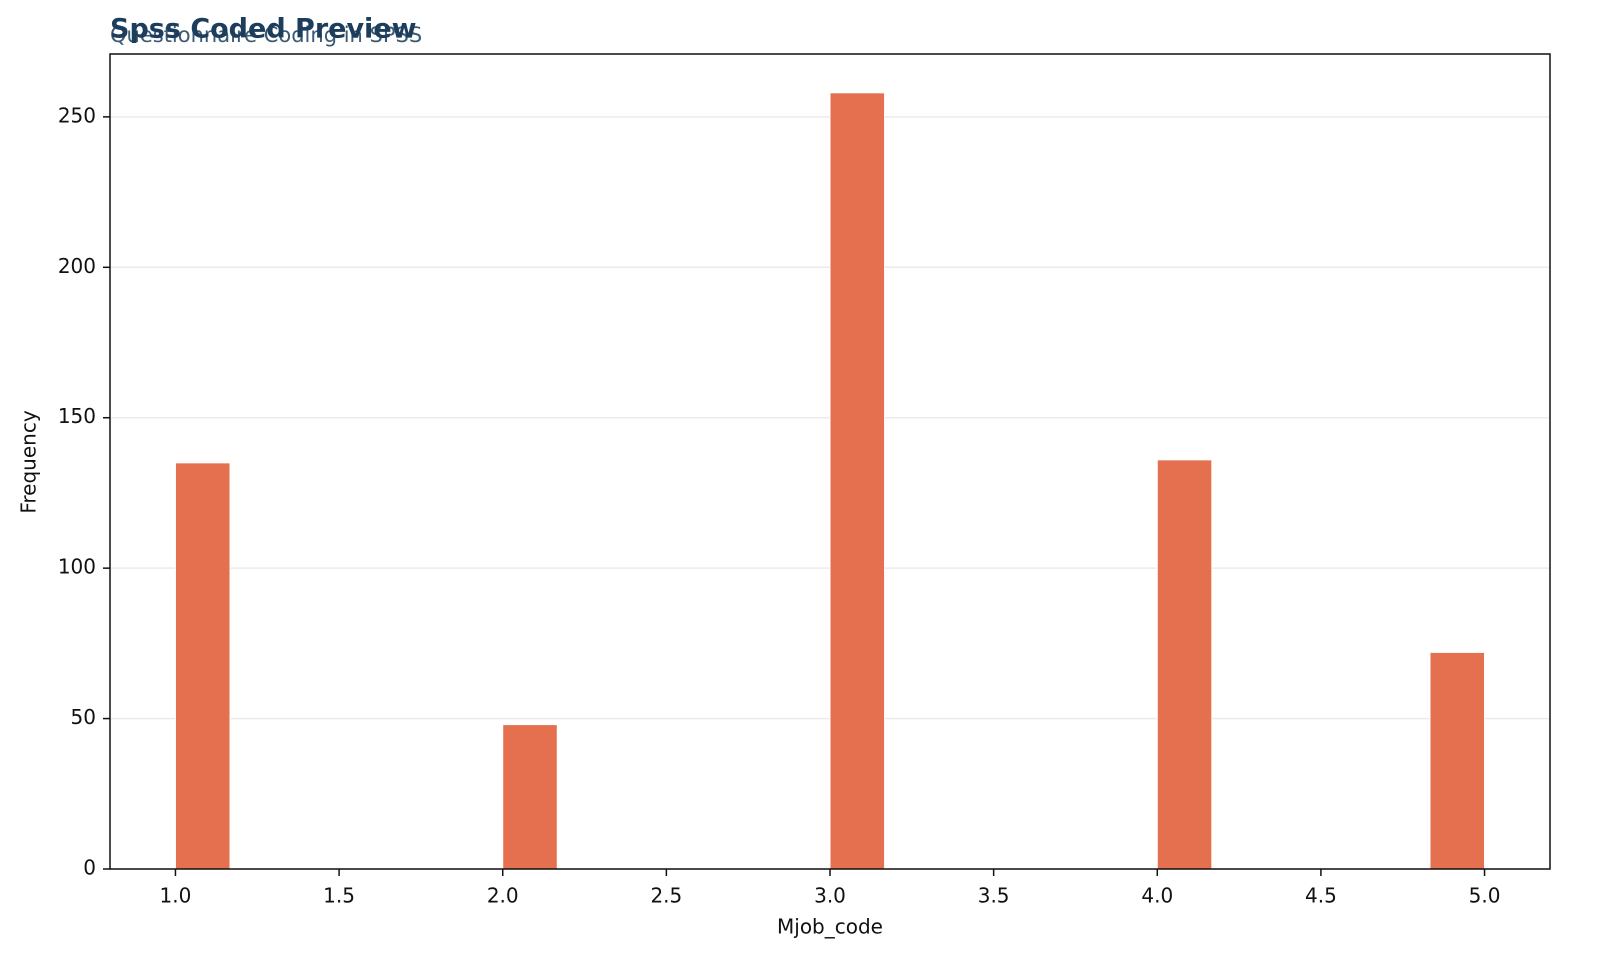  I want to click on x-tick-label: 5.0, so click(1485, 896).